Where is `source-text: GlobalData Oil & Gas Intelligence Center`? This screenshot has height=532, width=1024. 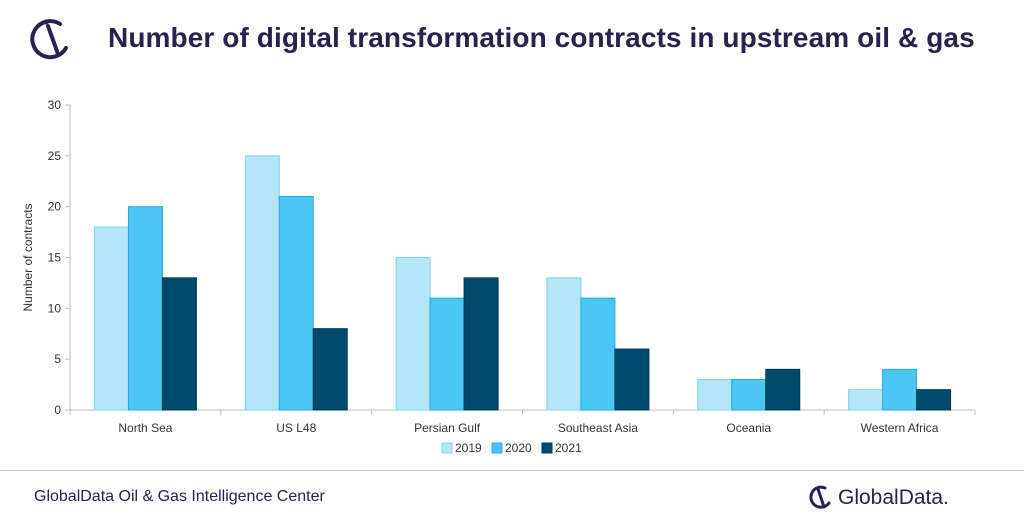 source-text: GlobalData Oil & Gas Intelligence Center is located at coordinates (179, 496).